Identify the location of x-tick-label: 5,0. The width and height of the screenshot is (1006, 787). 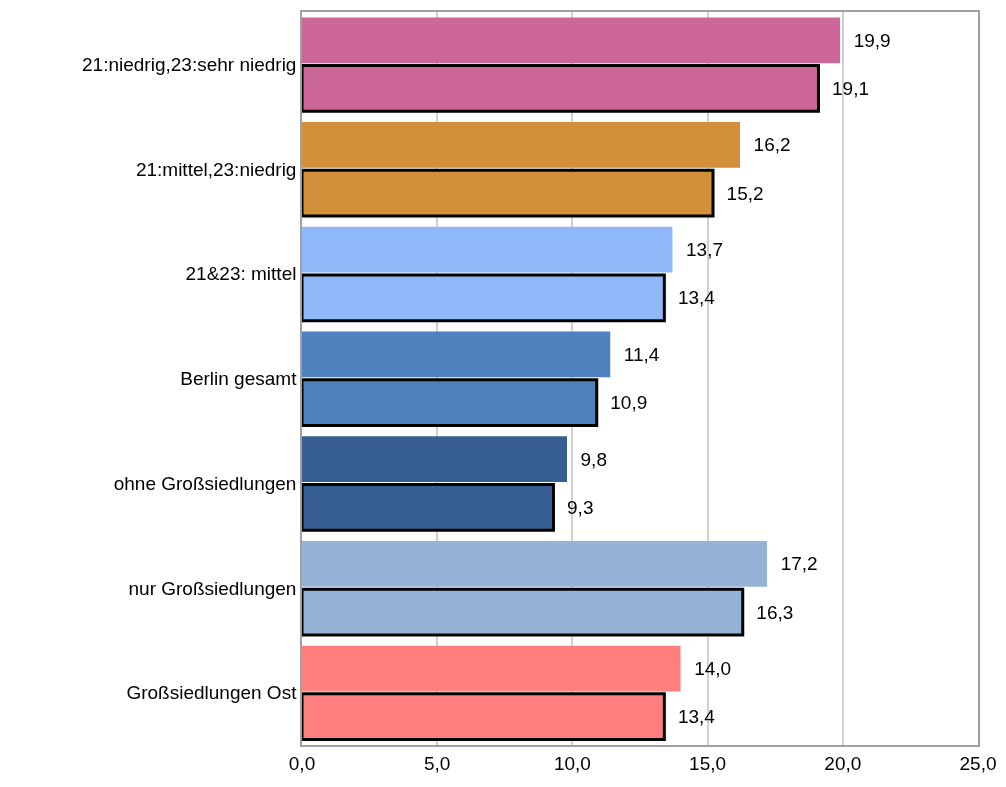
(437, 763).